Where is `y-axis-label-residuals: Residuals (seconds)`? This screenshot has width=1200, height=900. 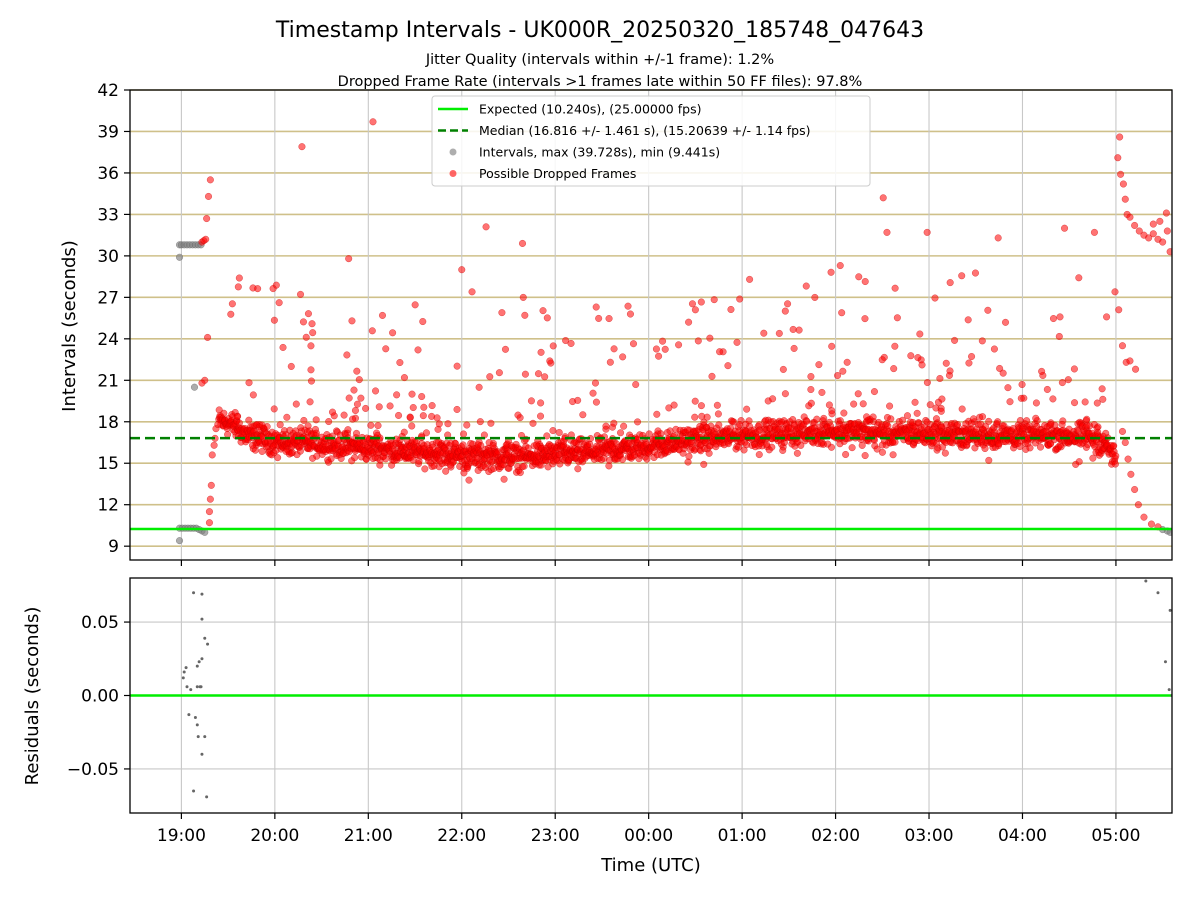
y-axis-label-residuals: Residuals (seconds) is located at coordinates (32, 696).